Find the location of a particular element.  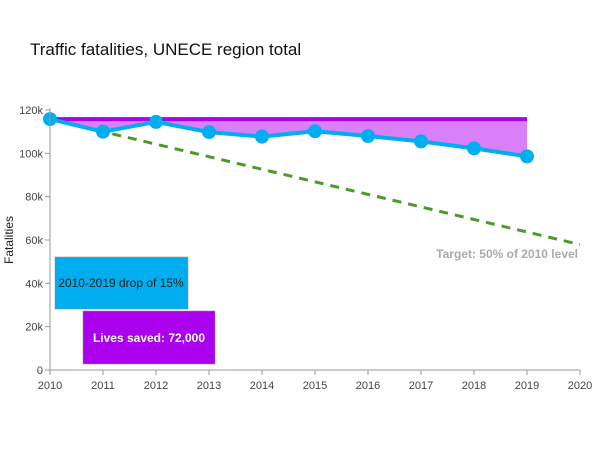

annotation-drop-text: 2010-2019 drop of 15% is located at coordinates (121, 283).